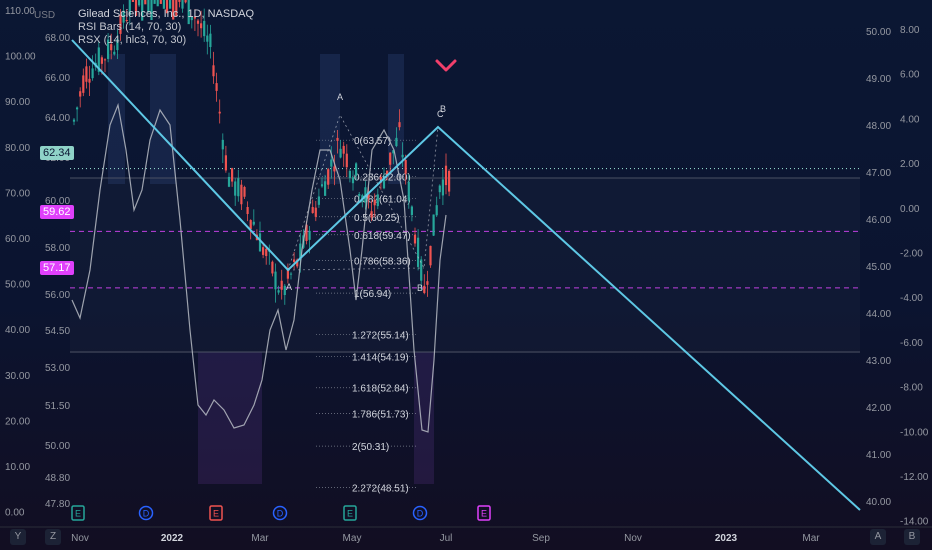  Describe the element at coordinates (878, 537) in the screenshot. I see `auto-scale-button: A` at that location.